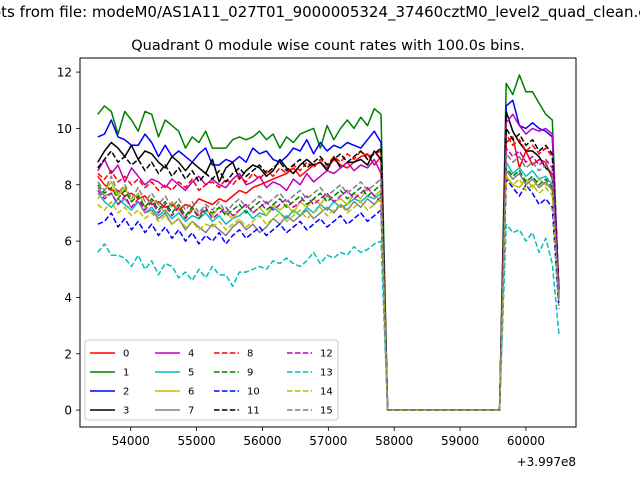  I want to click on x-tick-label: 58000, so click(394, 441).